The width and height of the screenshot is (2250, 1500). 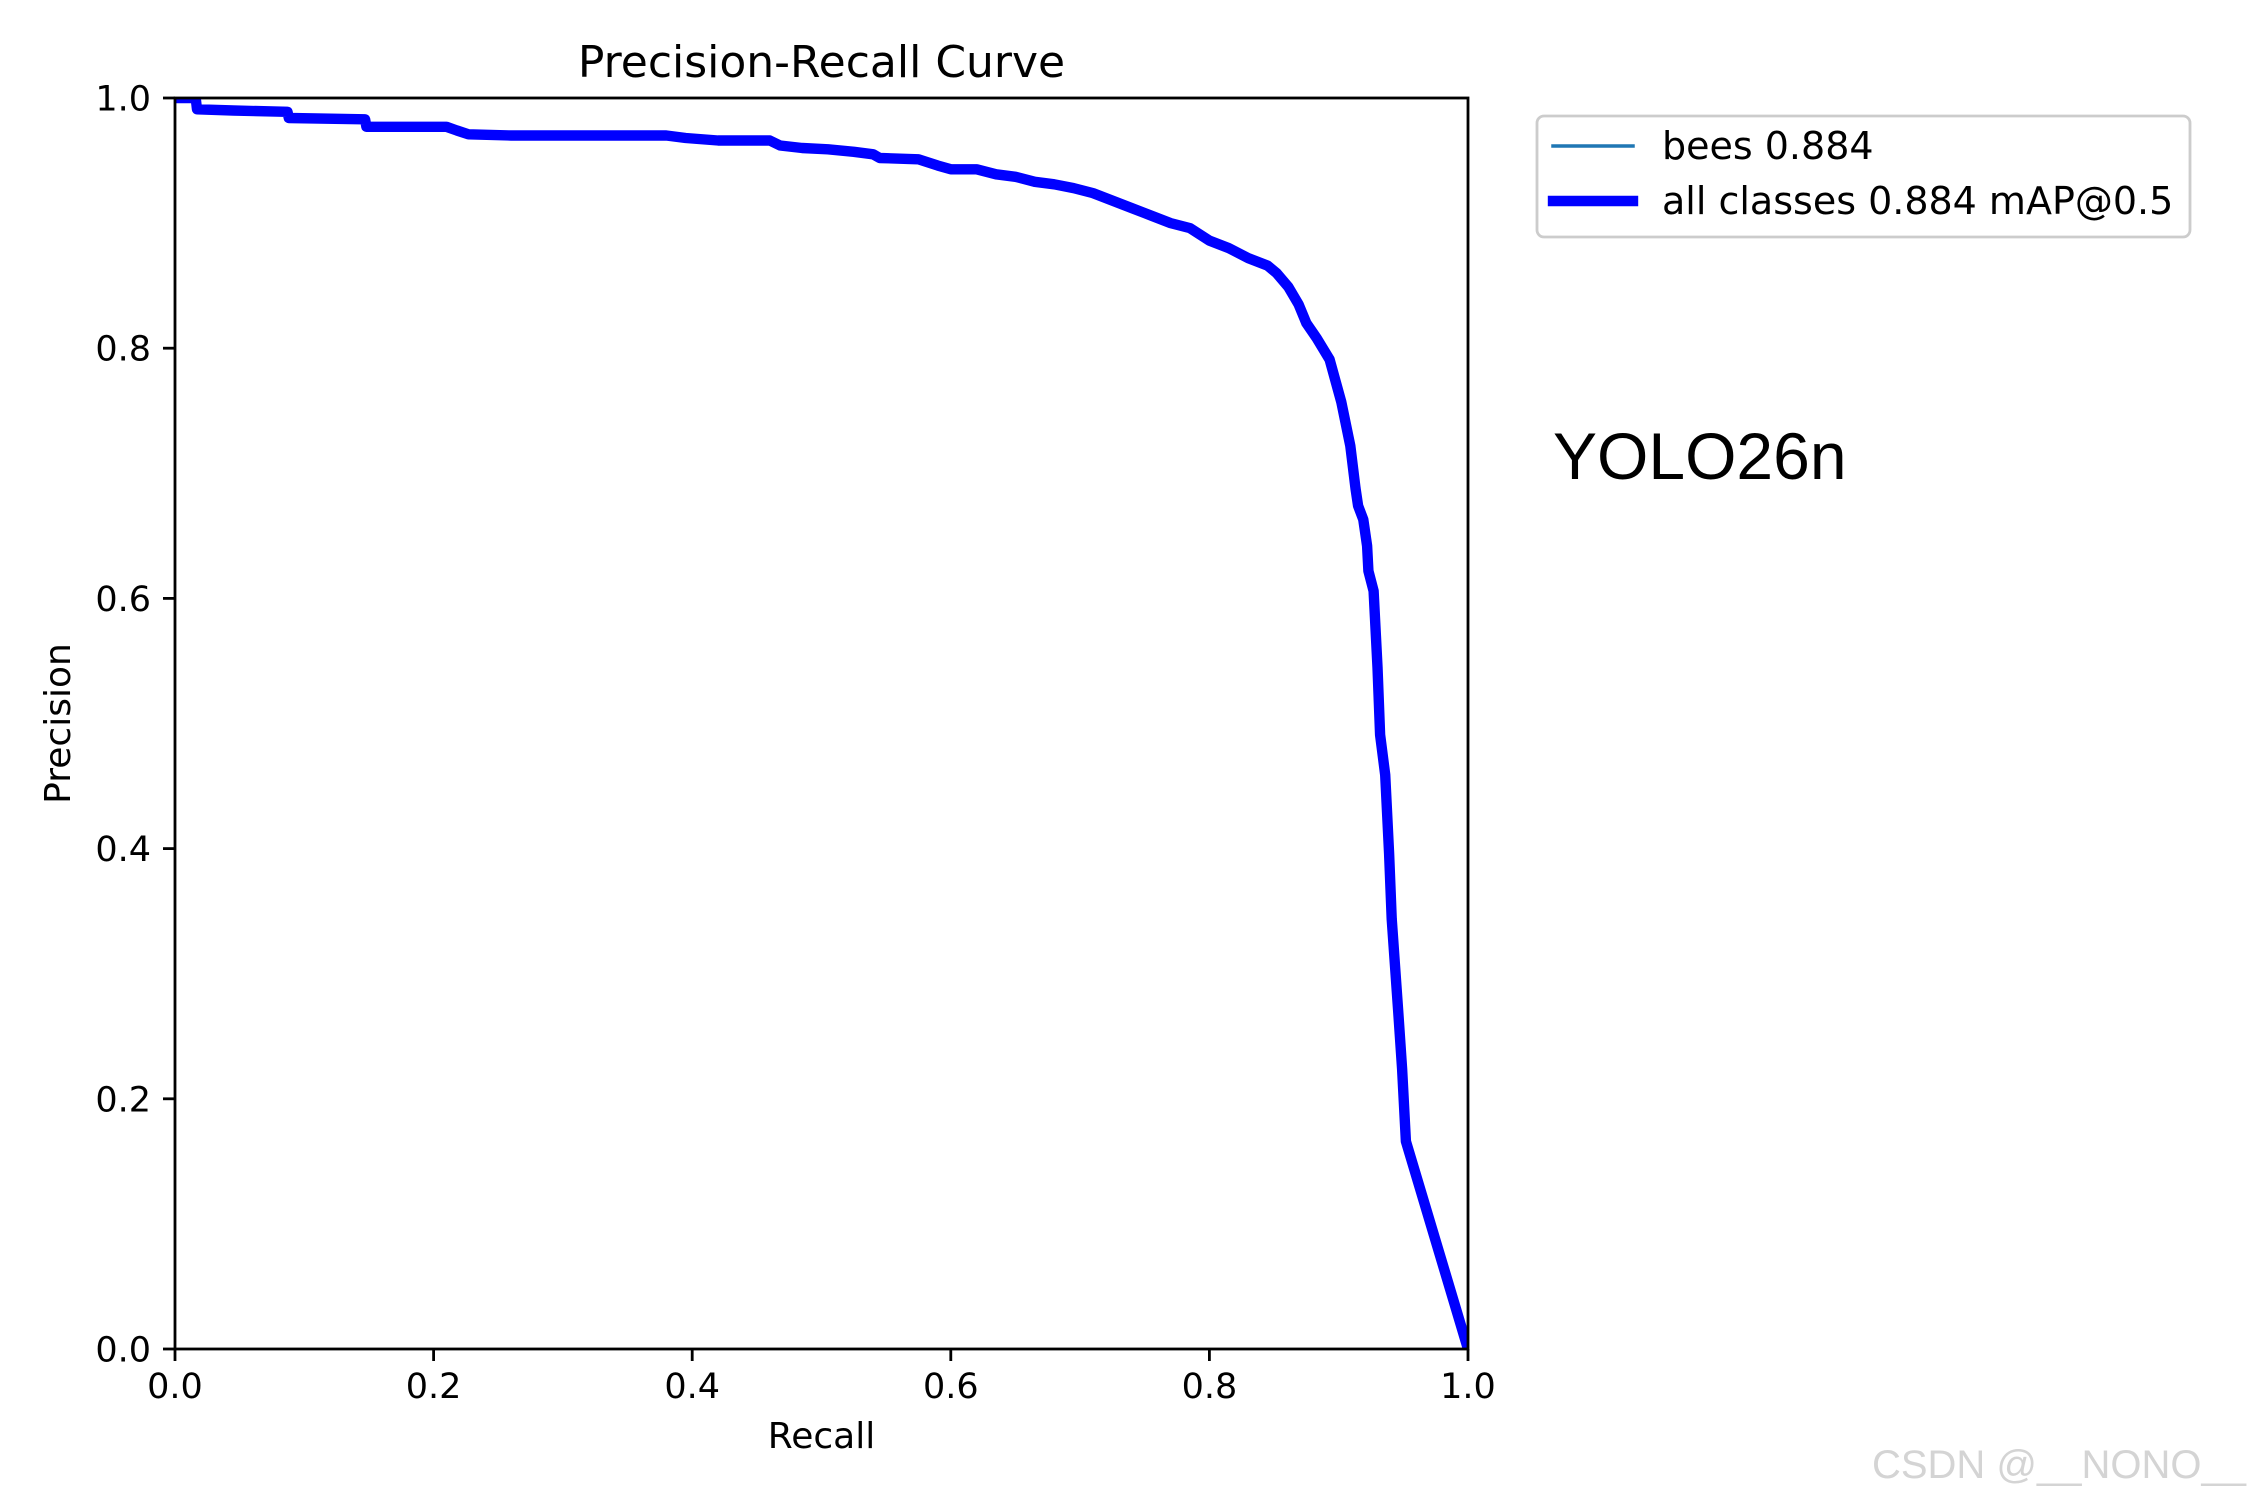 I want to click on chart-title: Precision-Recall Curve, so click(x=821, y=62).